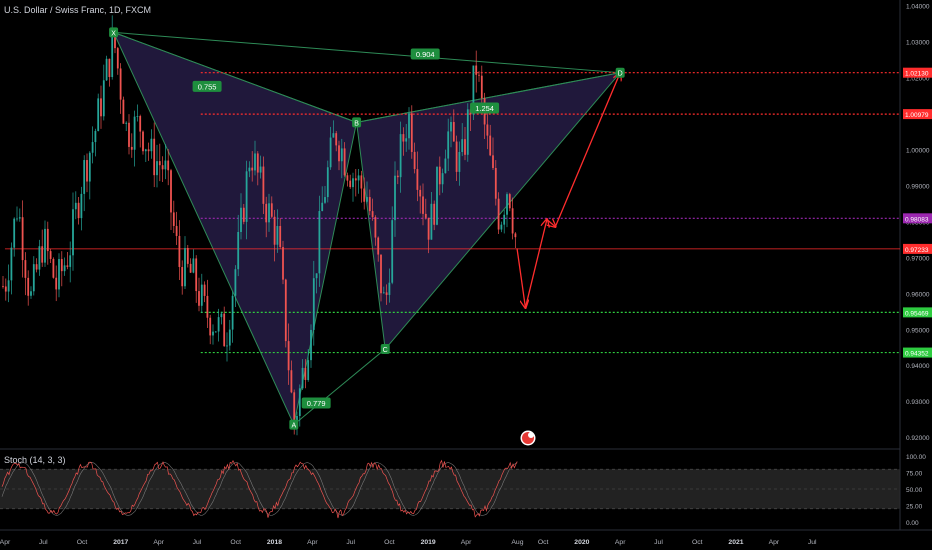 This screenshot has height=550, width=932. What do you see at coordinates (207, 86) in the screenshot?
I see `ratio-label: 0.755` at bounding box center [207, 86].